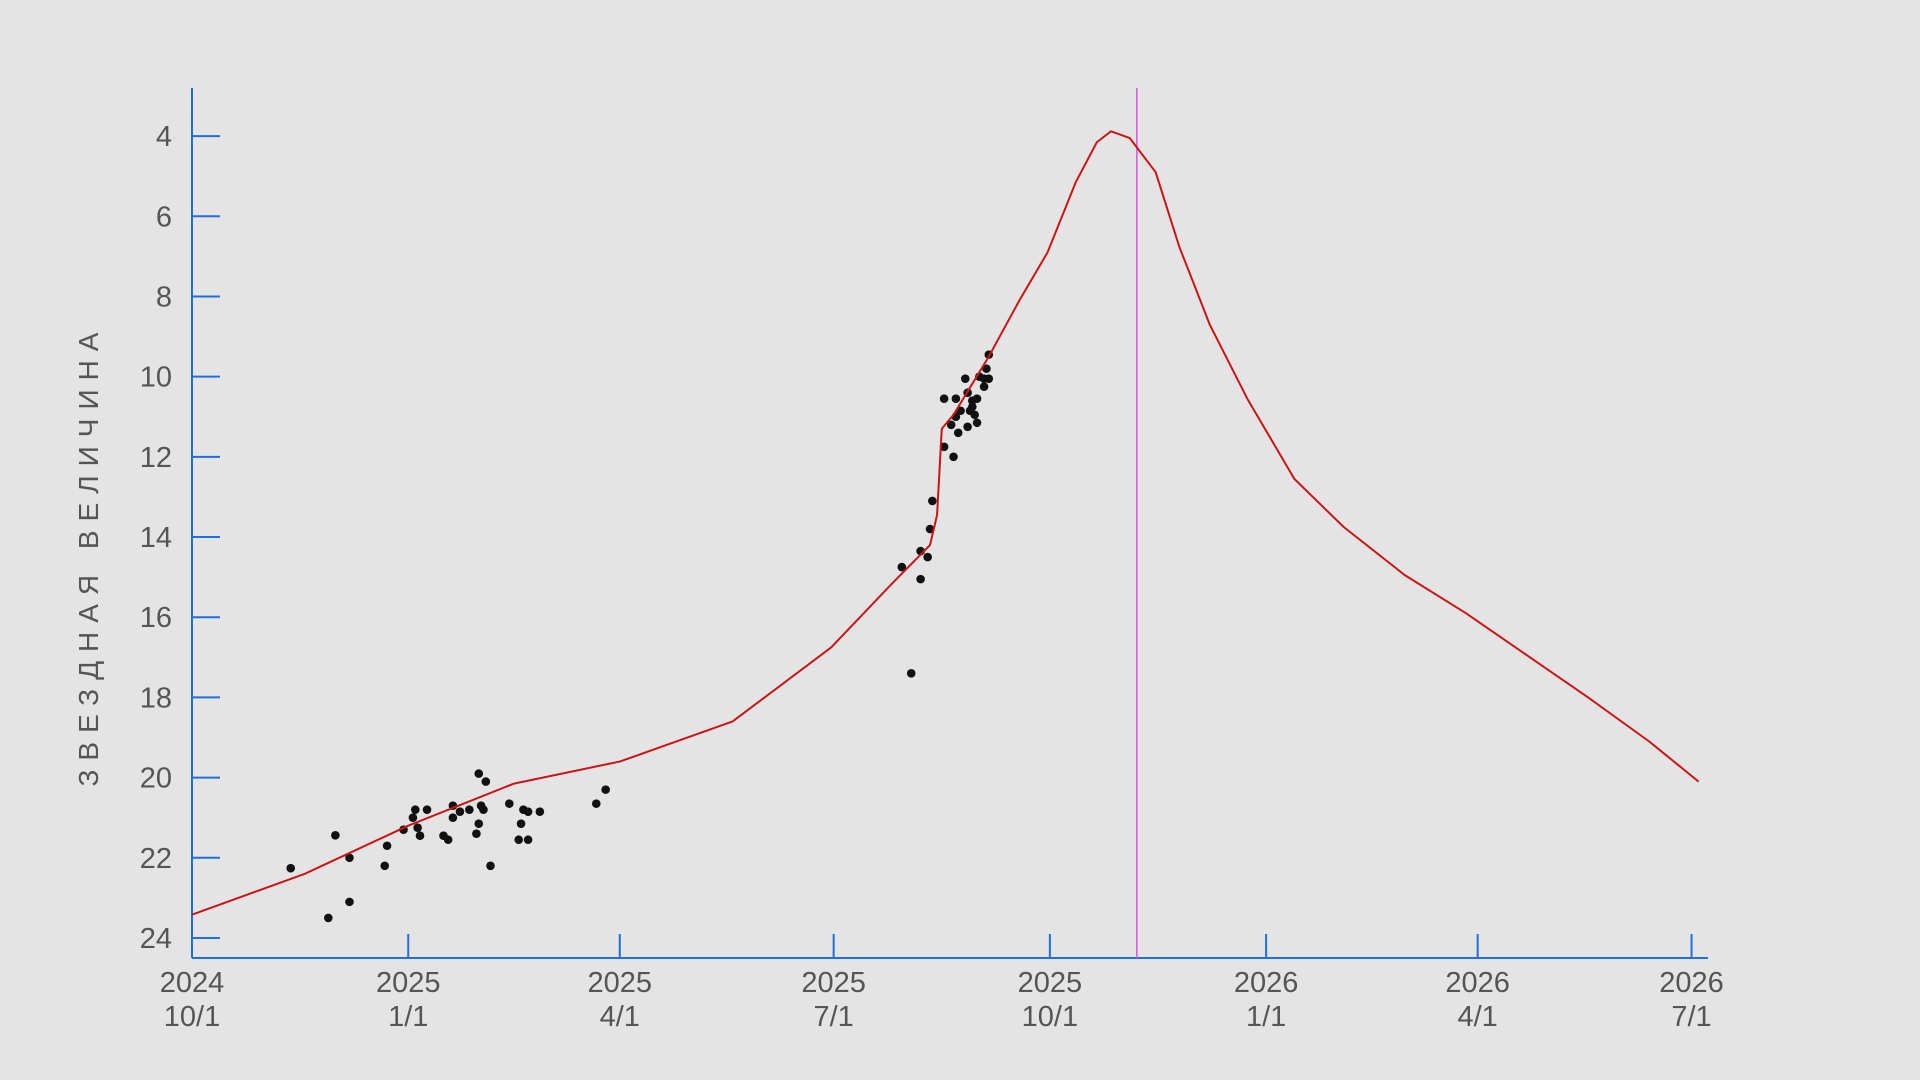  Describe the element at coordinates (1477, 1000) in the screenshot. I see `x-tick-label: 2026 4/1` at that location.